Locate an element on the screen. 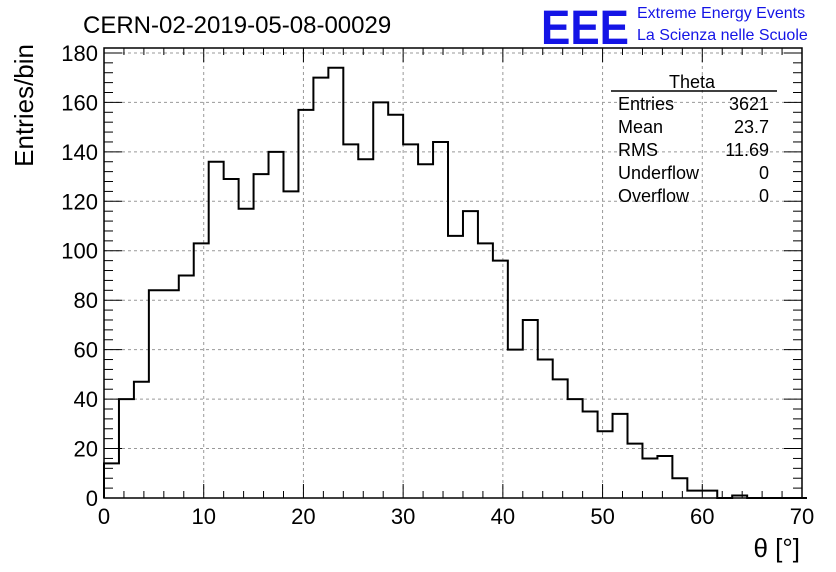 This screenshot has height=572, width=836. y-axis-label: Entries/bin is located at coordinates (24, 105).